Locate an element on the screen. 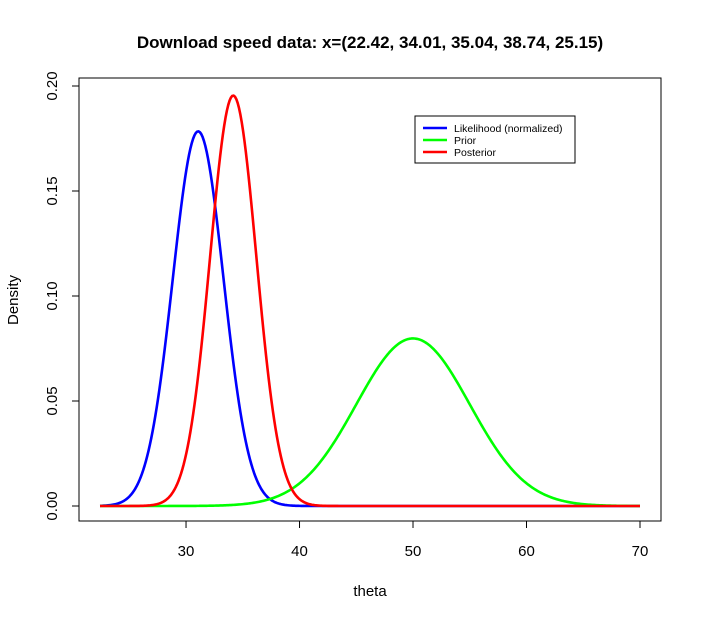  y-axis-label: Density is located at coordinates (13, 299).